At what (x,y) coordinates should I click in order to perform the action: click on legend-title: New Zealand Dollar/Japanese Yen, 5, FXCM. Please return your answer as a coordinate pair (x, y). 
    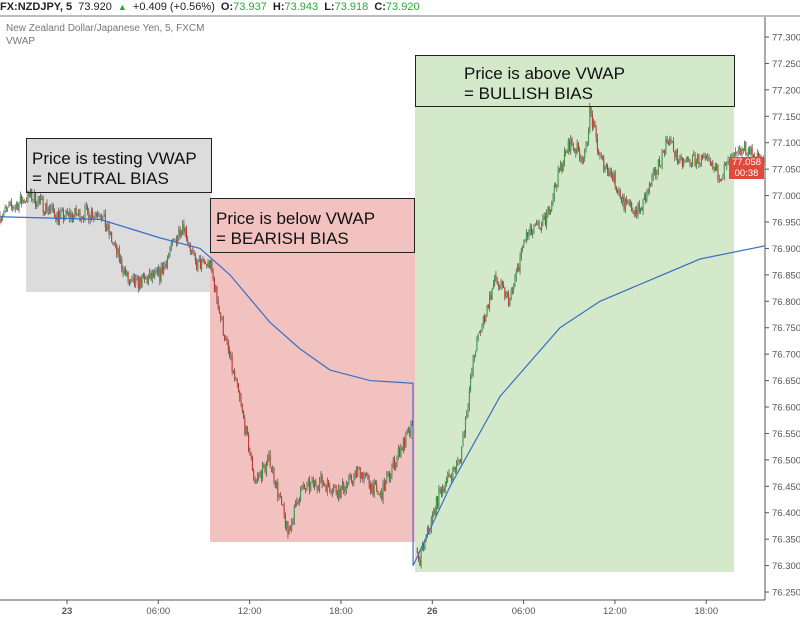
    Looking at the image, I should click on (105, 28).